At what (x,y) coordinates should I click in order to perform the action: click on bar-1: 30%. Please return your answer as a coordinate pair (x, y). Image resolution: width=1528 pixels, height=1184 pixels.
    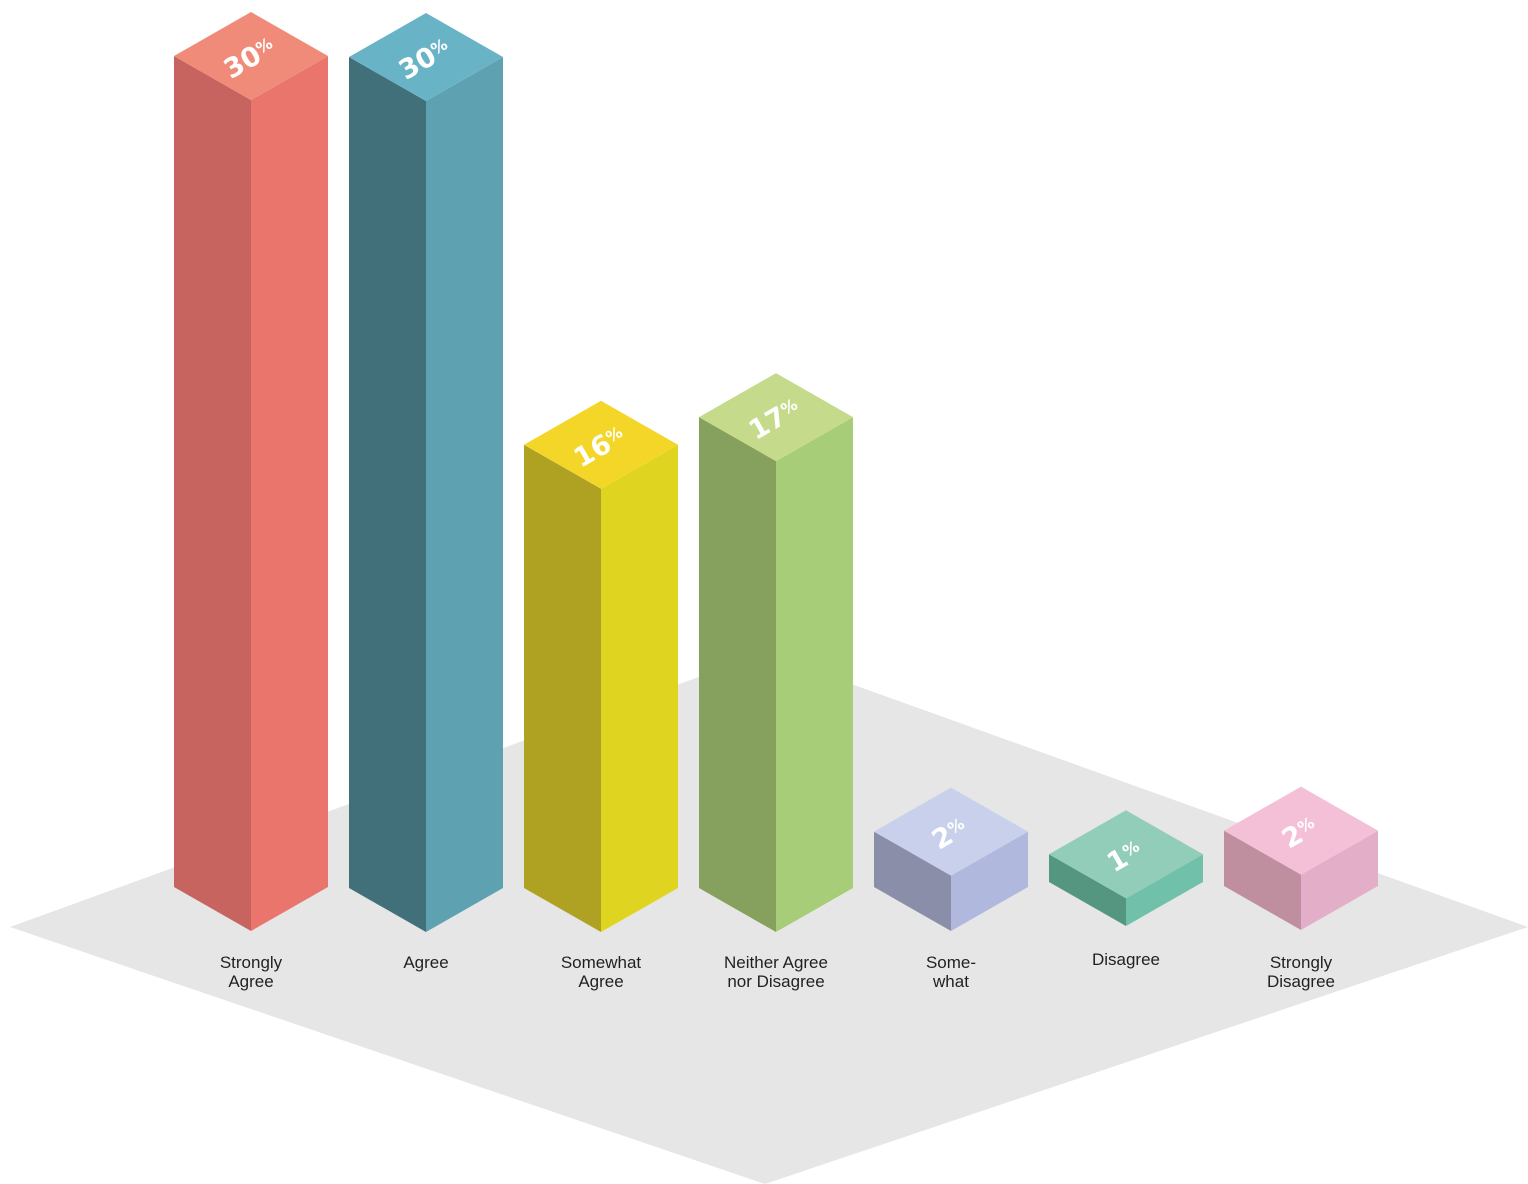
    Looking at the image, I should click on (251, 471).